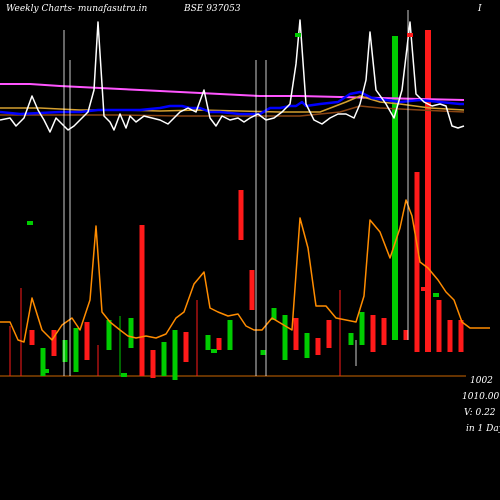  What do you see at coordinates (110, 9) in the screenshot?
I see `site-name: - munafasutra.in` at bounding box center [110, 9].